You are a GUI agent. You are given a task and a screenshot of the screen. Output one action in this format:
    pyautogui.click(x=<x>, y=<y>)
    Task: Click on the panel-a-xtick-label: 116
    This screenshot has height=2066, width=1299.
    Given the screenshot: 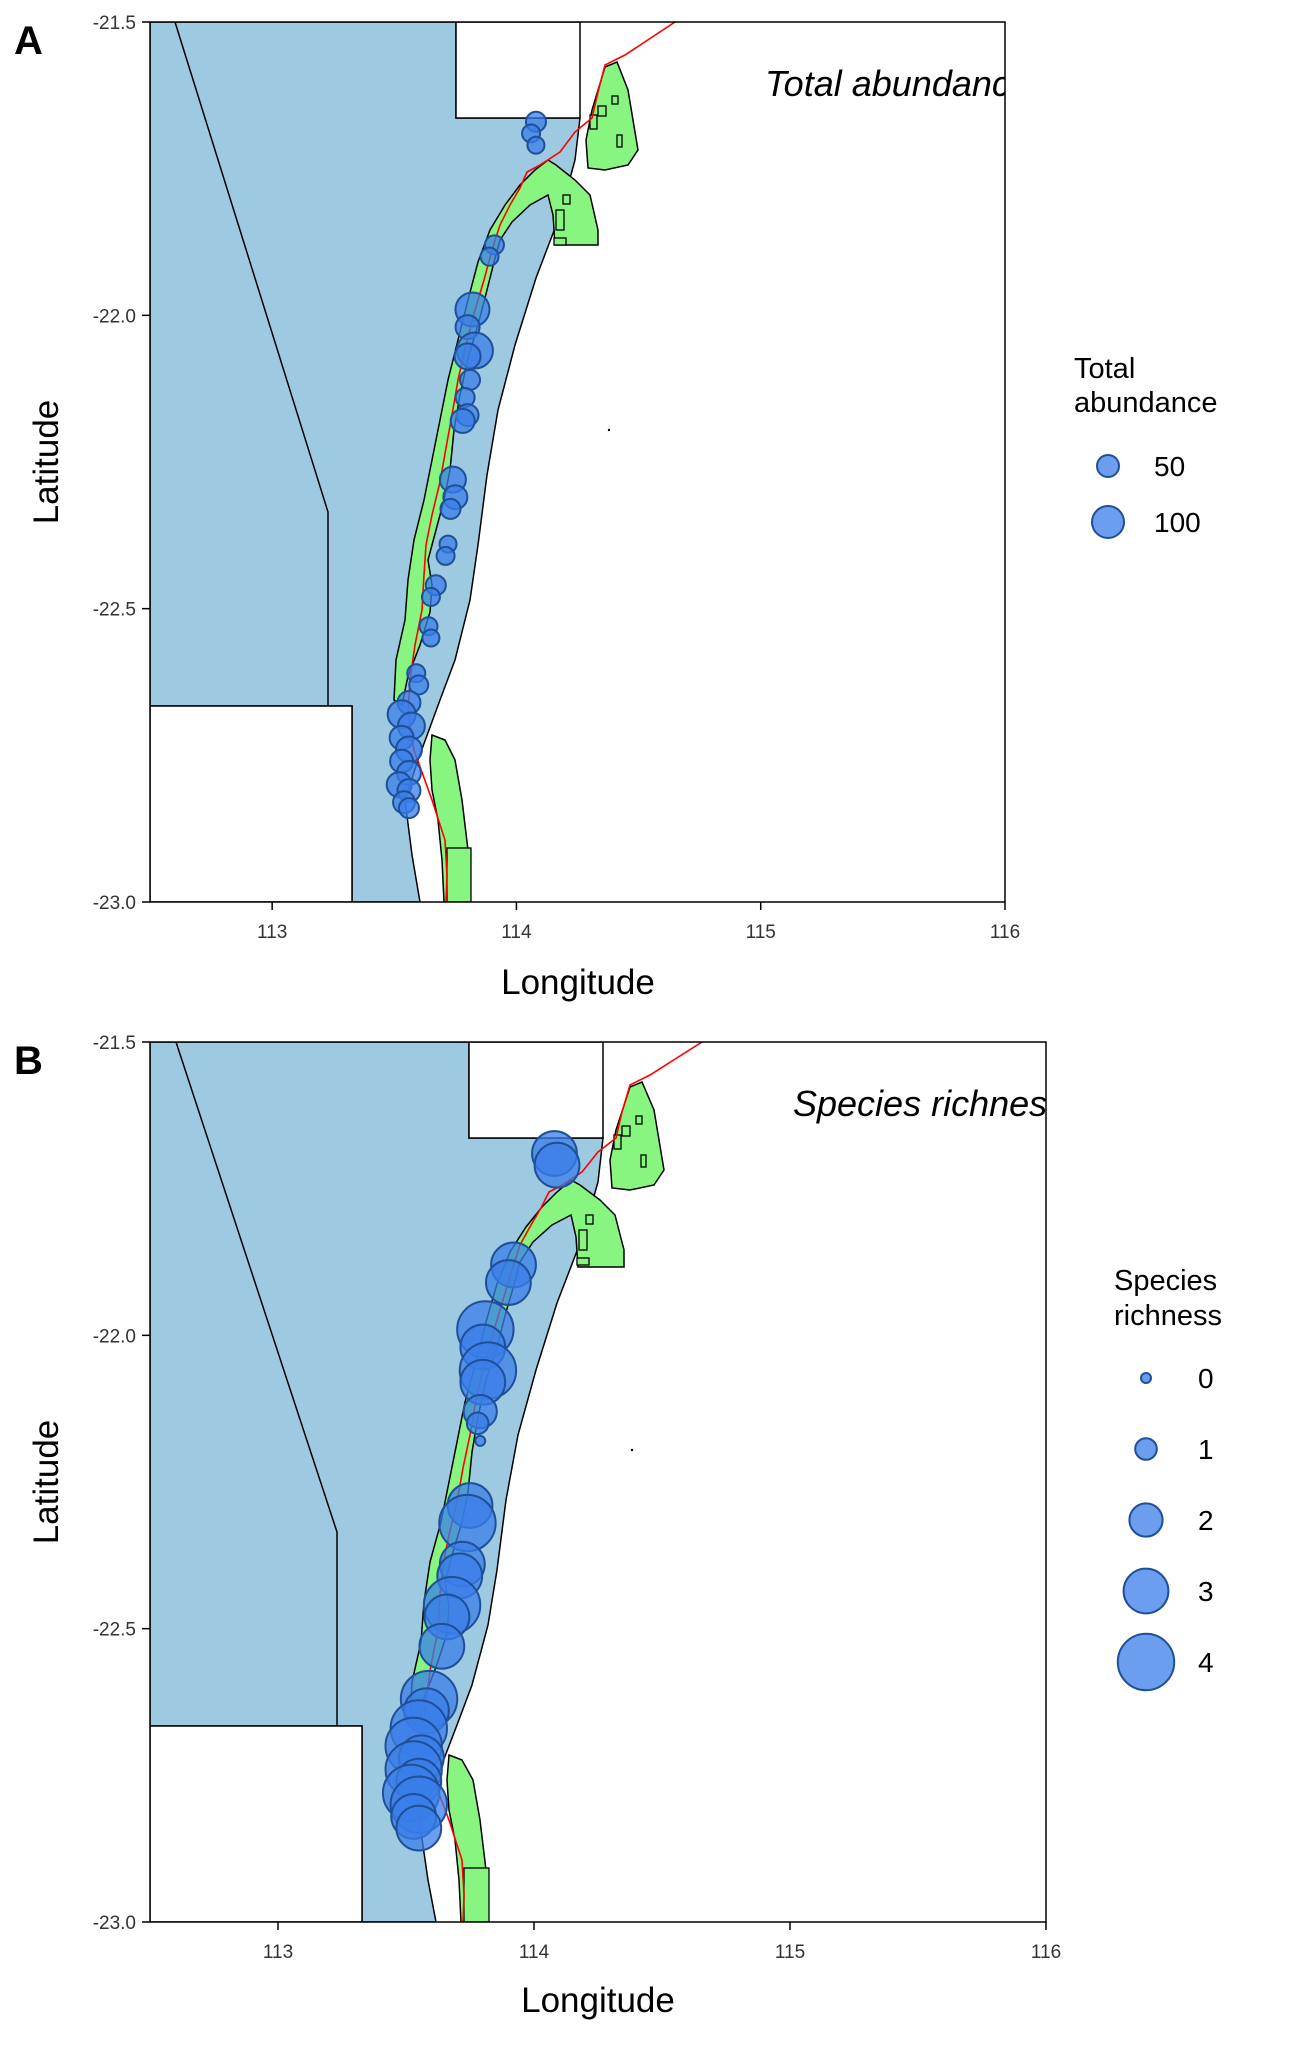 What is the action you would take?
    pyautogui.click(x=1005, y=932)
    